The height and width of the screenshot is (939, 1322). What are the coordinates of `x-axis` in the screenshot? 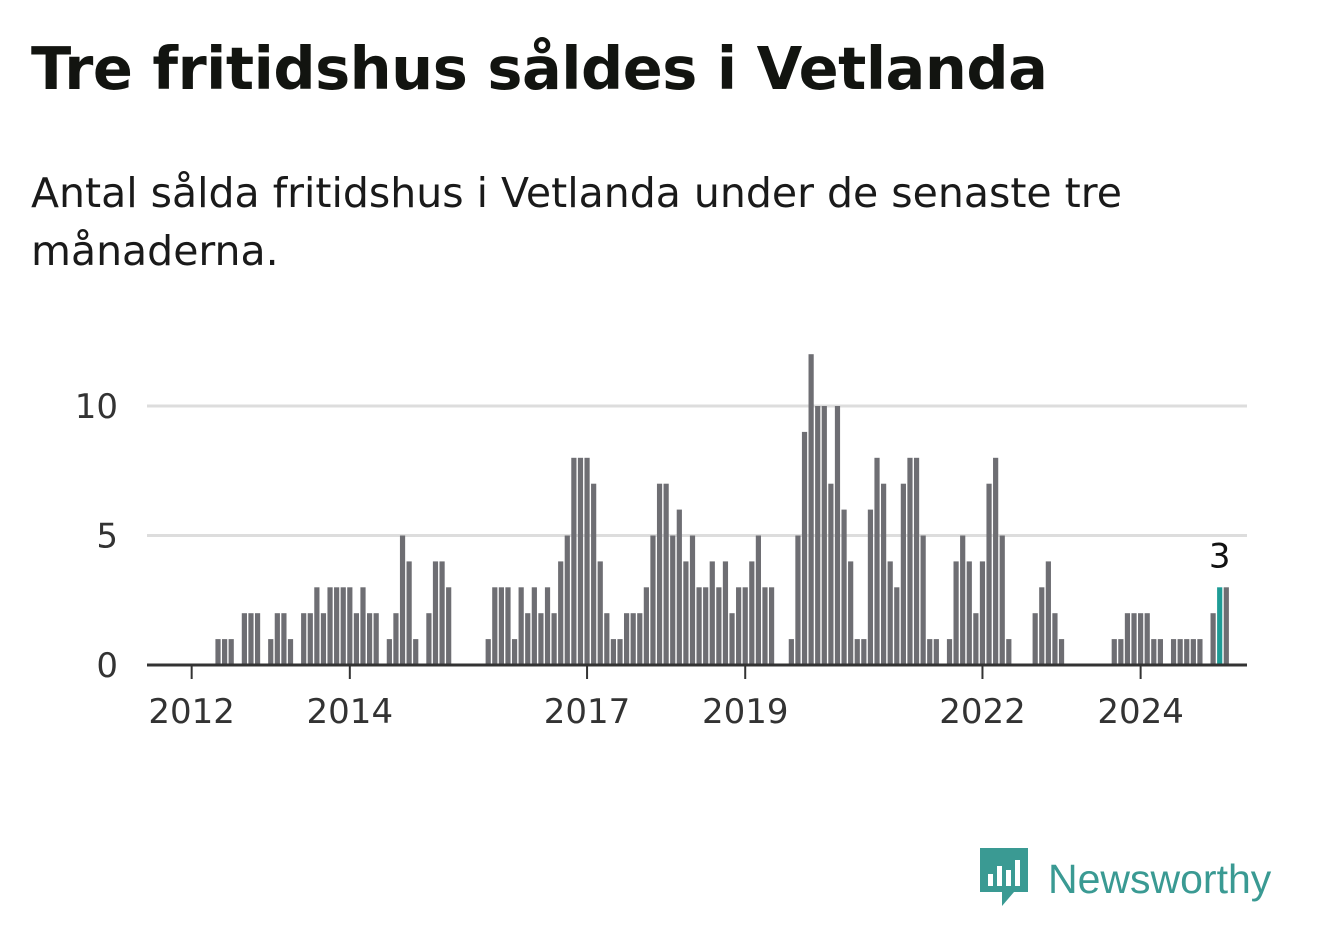 It's located at (697, 671).